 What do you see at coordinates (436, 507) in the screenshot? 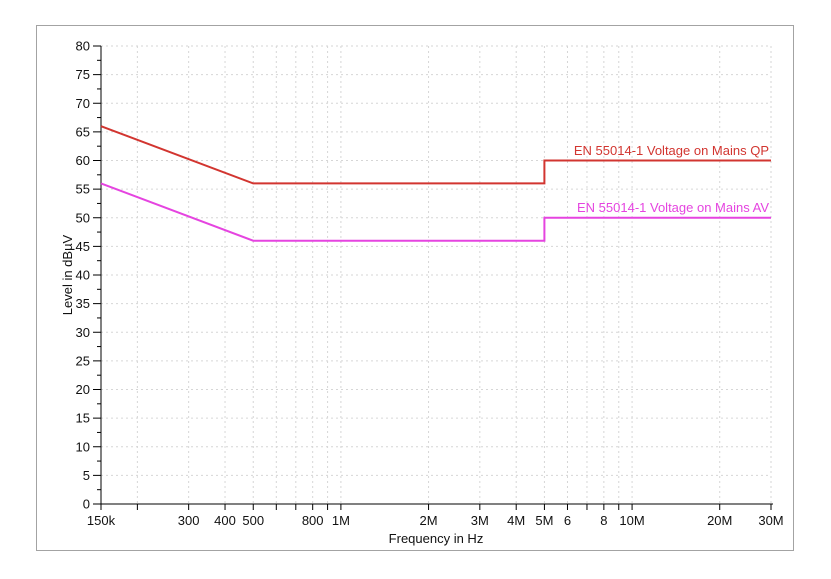
I see `x-ticks` at bounding box center [436, 507].